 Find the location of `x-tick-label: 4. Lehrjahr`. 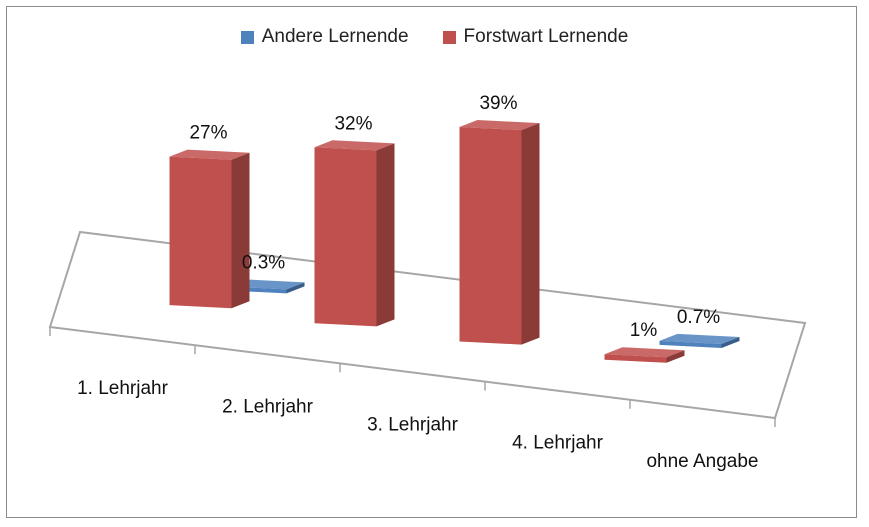

x-tick-label: 4. Lehrjahr is located at coordinates (558, 443).